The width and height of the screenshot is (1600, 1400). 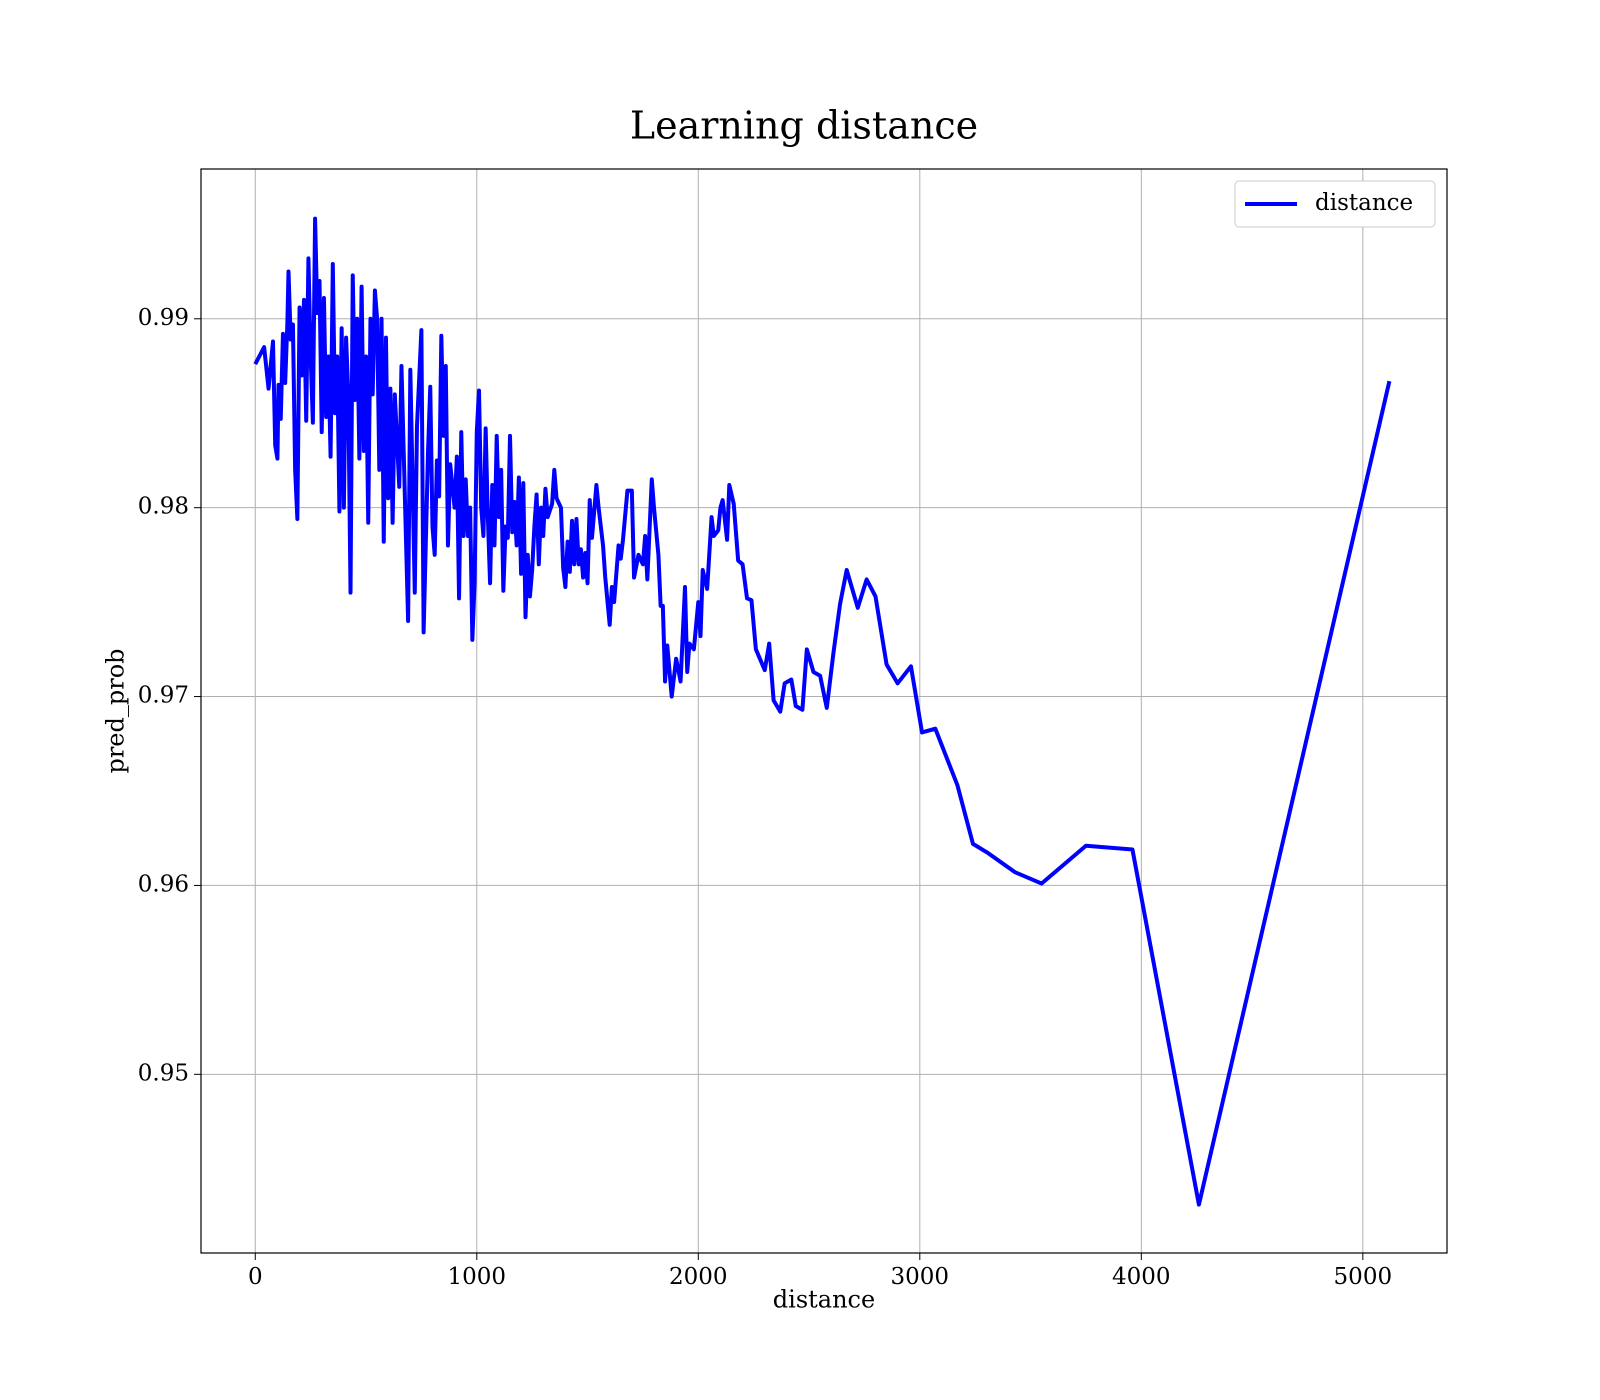 I want to click on y-axis-label: pred_prob, so click(x=116, y=710).